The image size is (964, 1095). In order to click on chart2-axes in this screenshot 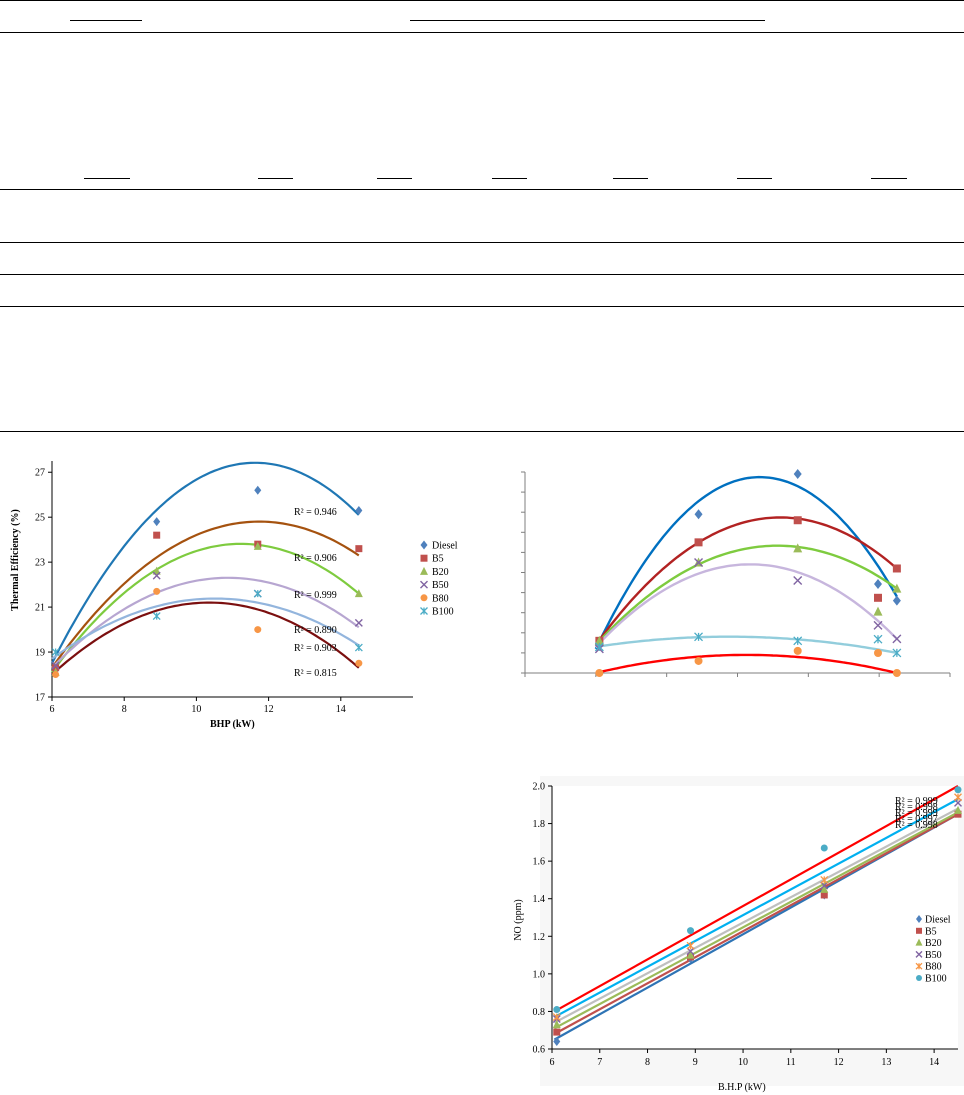, I will do `click(736, 574)`.